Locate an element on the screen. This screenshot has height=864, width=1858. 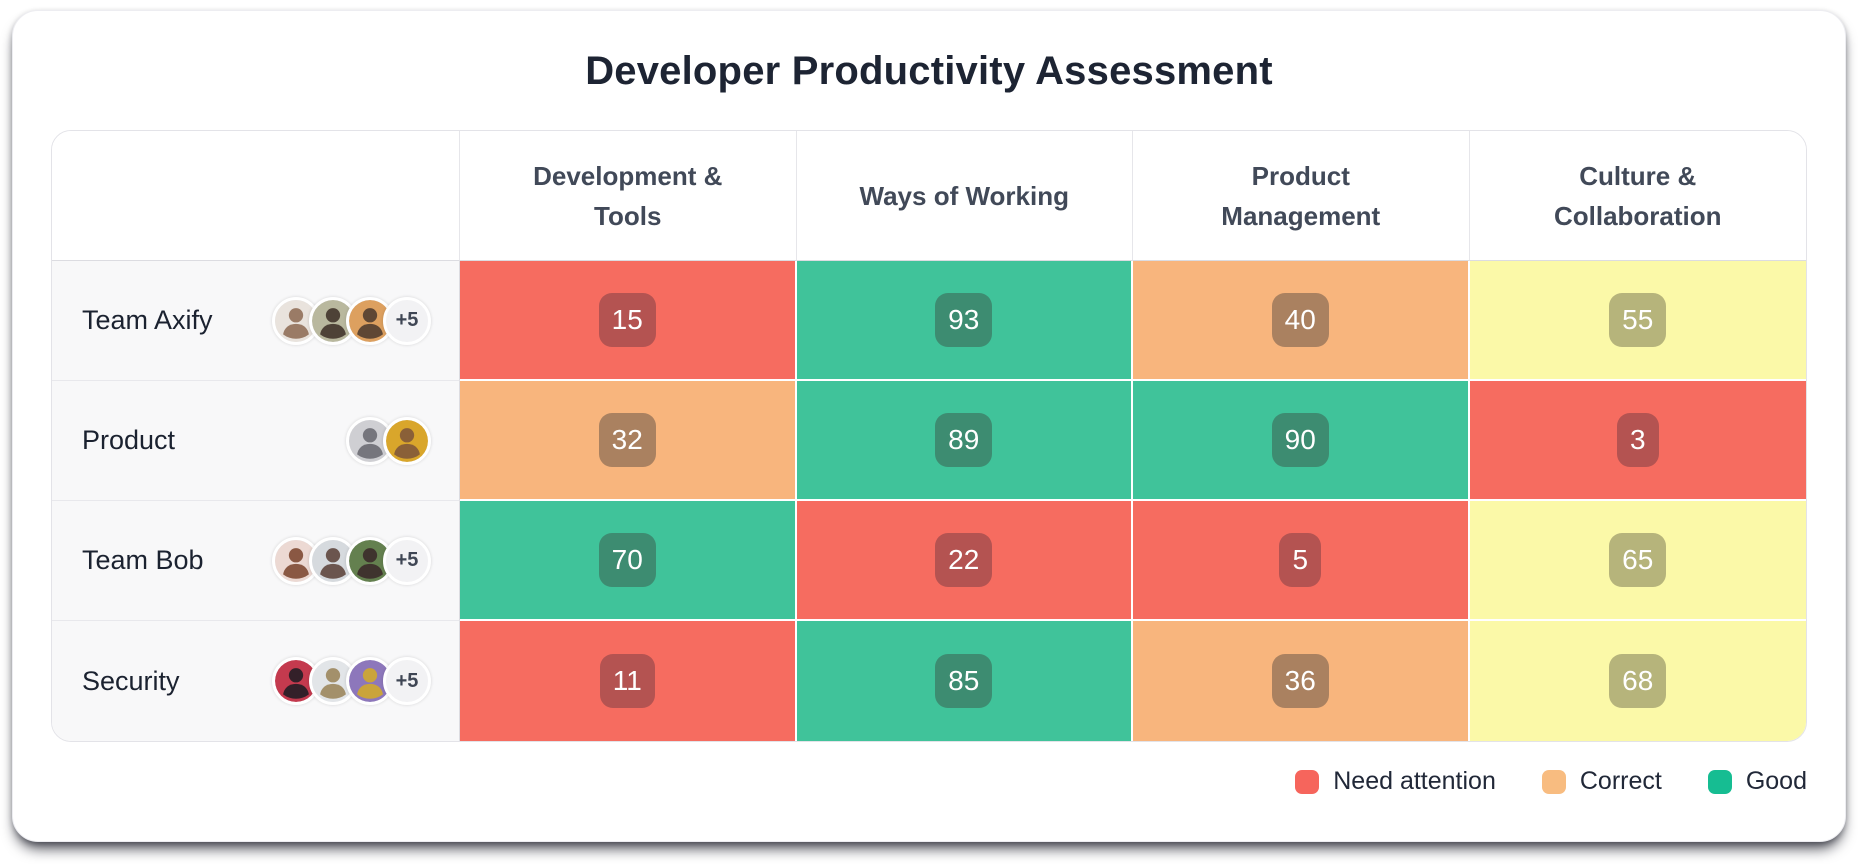
legend-item: Need attention is located at coordinates (1395, 781).